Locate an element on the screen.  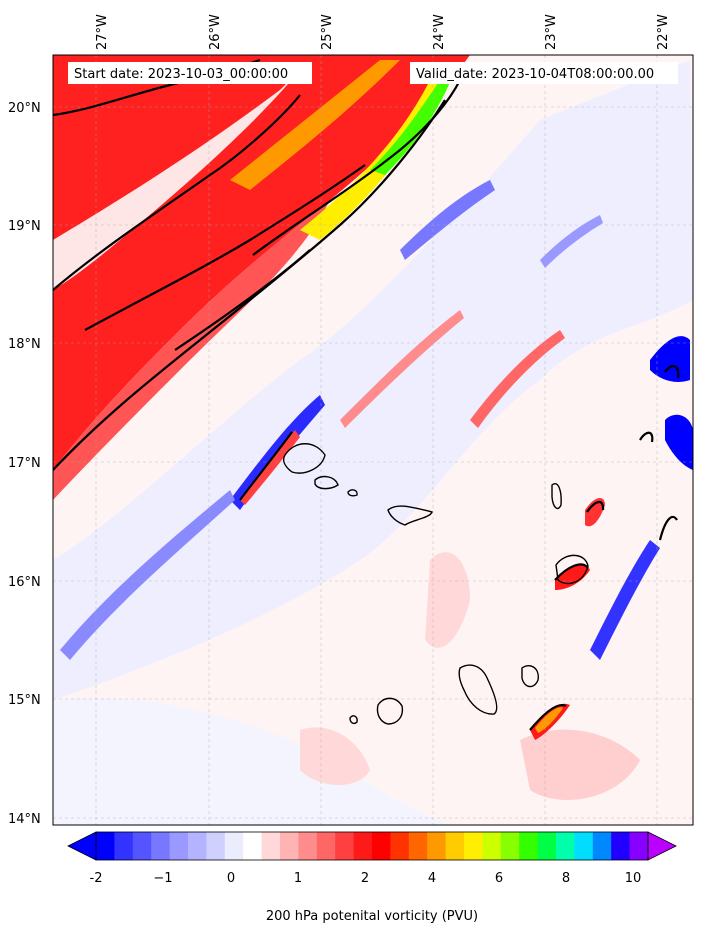
colorbar-tick-labels: -2 −1 0 1 2 4 6 8 10 14 is located at coordinates (366, 878).